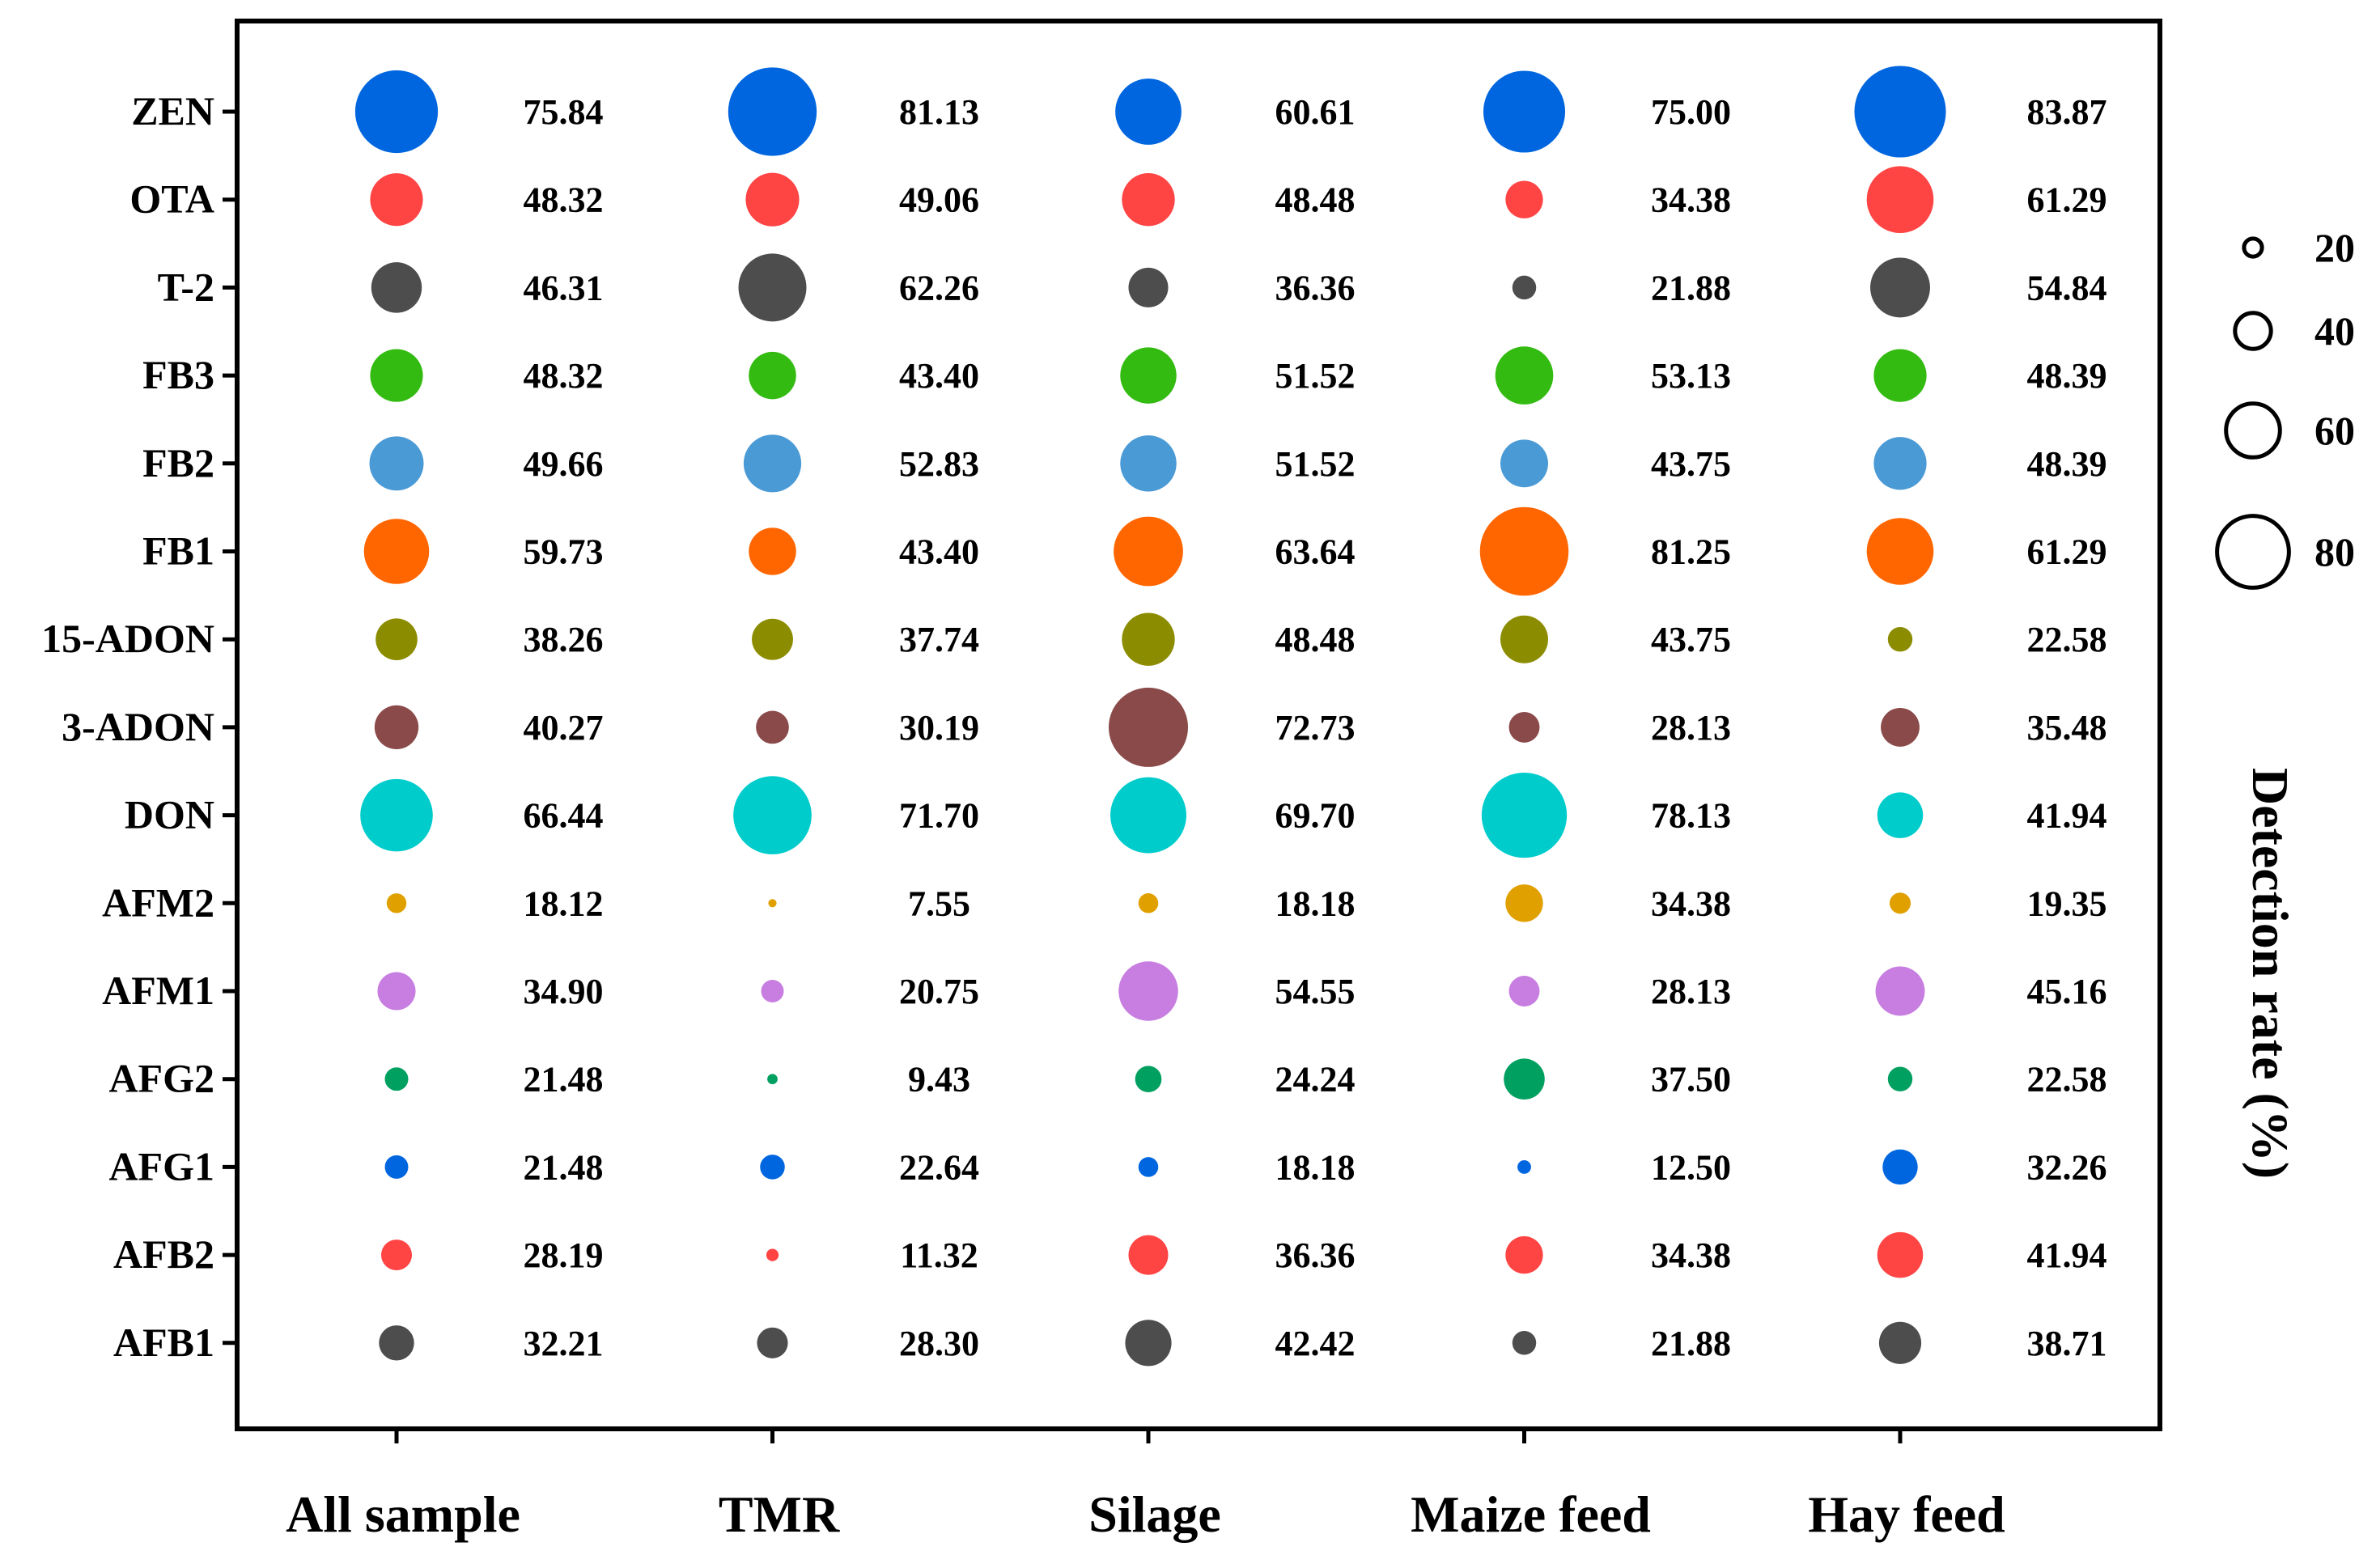 The width and height of the screenshot is (2376, 1568). I want to click on data-label: 52.83, so click(939, 464).